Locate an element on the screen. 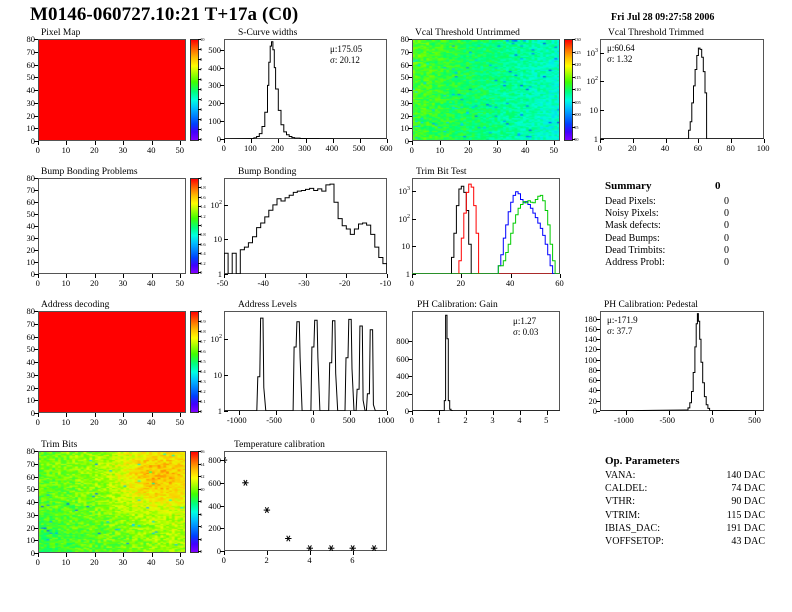 The height and width of the screenshot is (612, 792). op-parameter-row: IBIAS_DAC: 191 DAC is located at coordinates (685, 529).